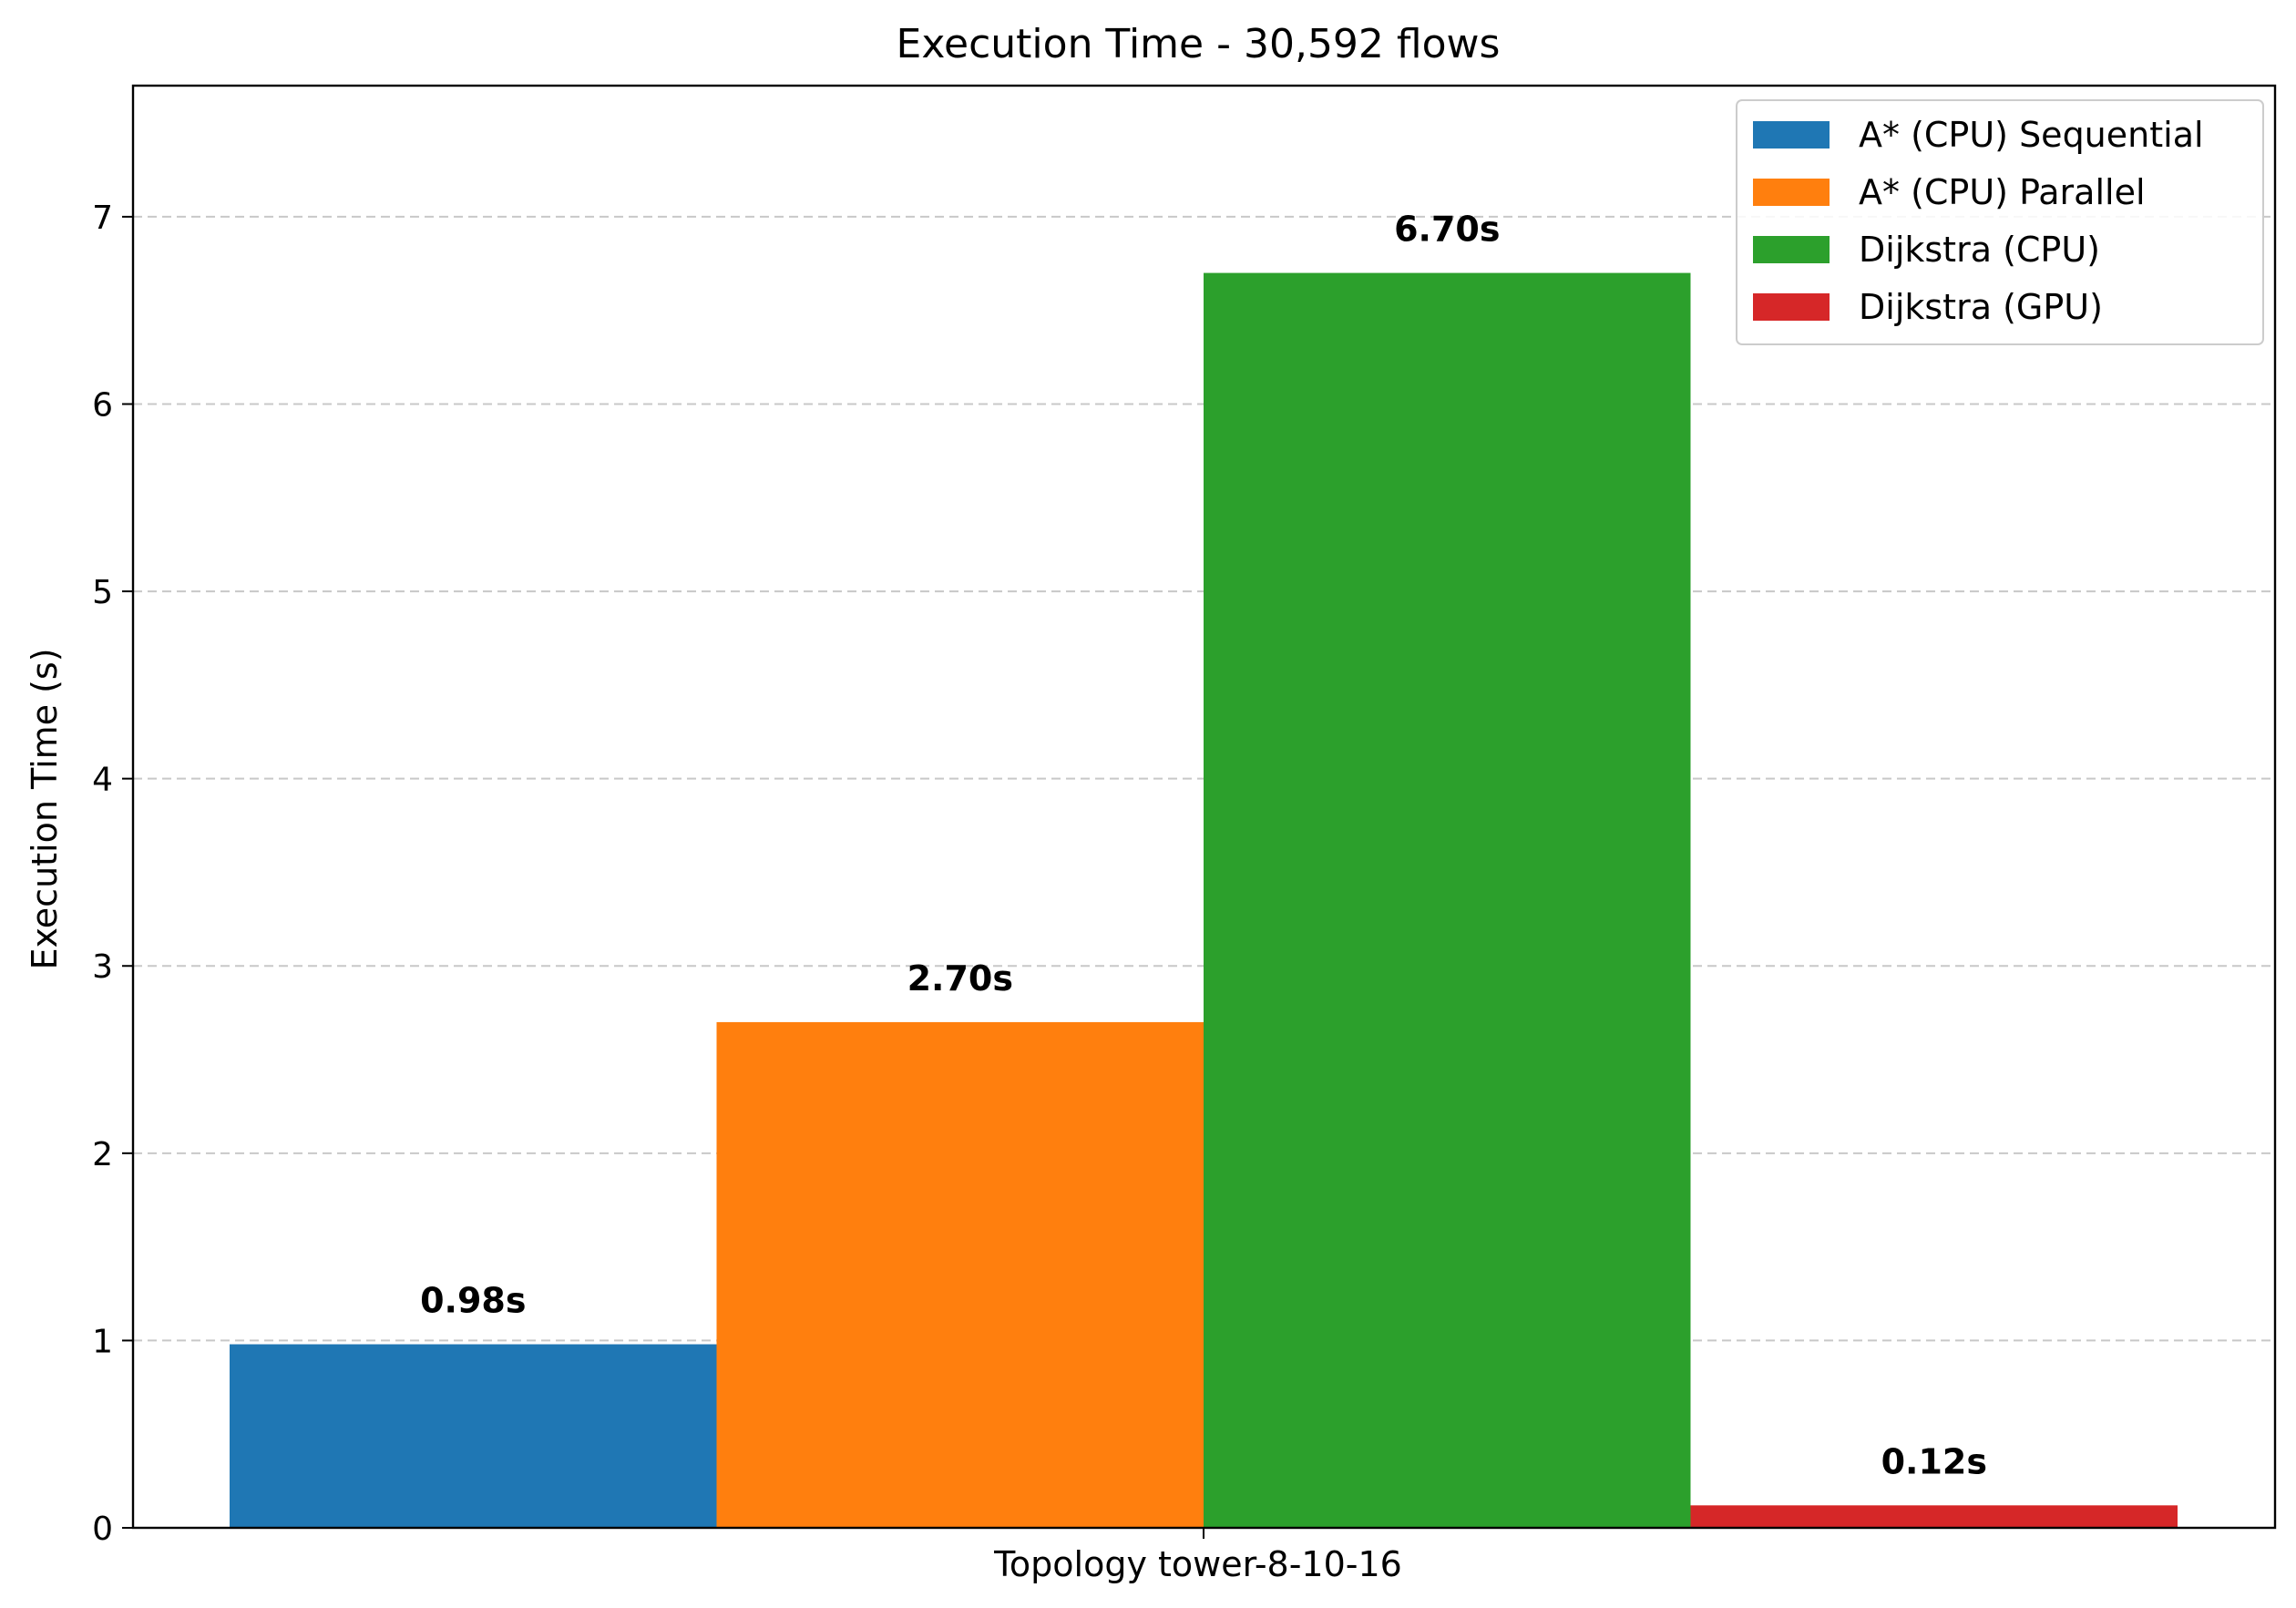 This screenshot has height=1608, width=2296. What do you see at coordinates (103, 405) in the screenshot?
I see `y-tick-label: 6` at bounding box center [103, 405].